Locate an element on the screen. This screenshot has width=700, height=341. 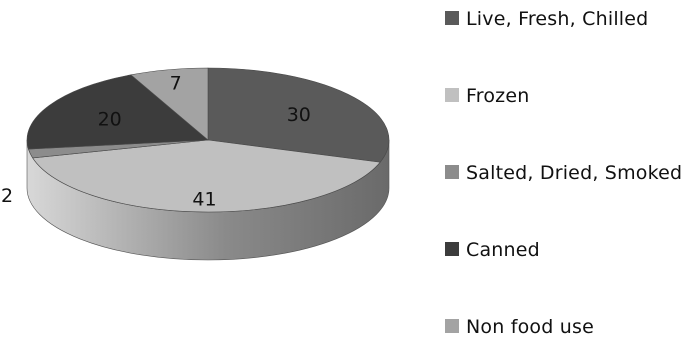
data-label: 20 is located at coordinates (110, 119).